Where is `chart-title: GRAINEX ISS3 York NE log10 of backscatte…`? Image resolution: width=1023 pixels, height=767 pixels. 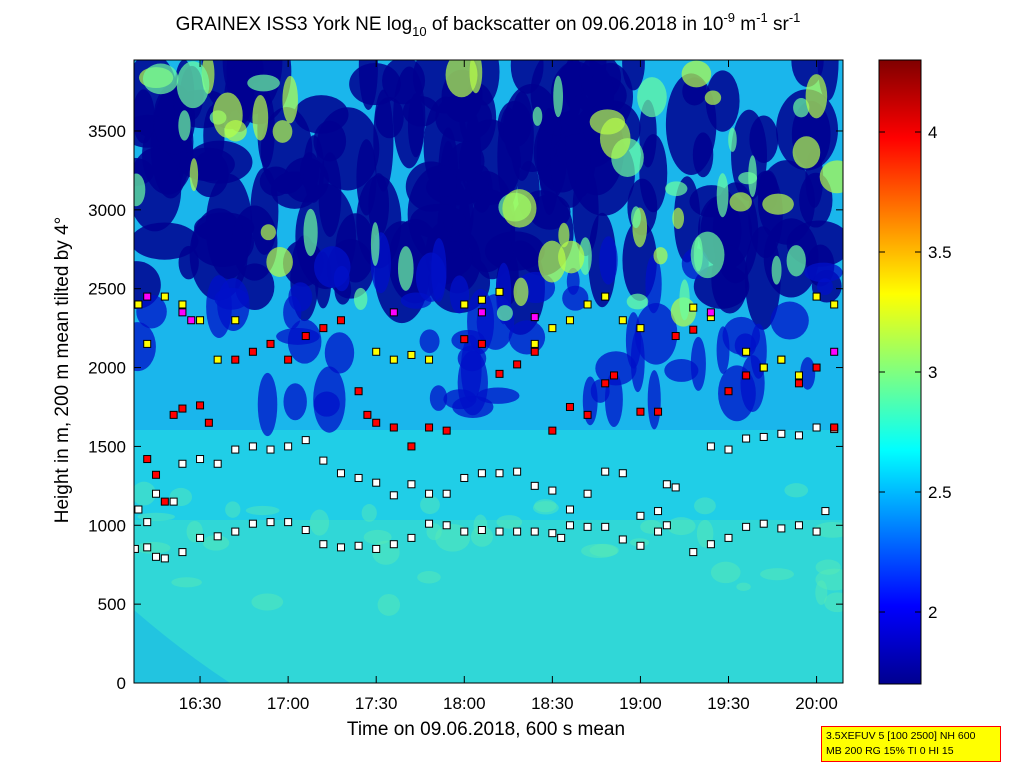
chart-title: GRAINEX ISS3 York NE log10 of backscatte… is located at coordinates (488, 24).